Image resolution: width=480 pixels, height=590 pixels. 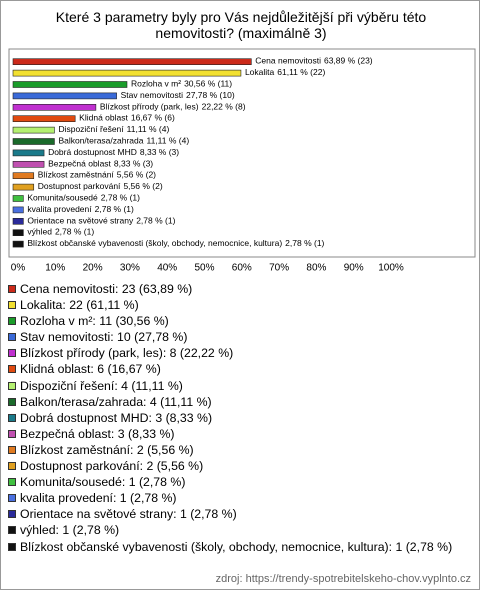 What do you see at coordinates (70, 530) in the screenshot?
I see `legend-label: výhled: 1 (2,78 %)` at bounding box center [70, 530].